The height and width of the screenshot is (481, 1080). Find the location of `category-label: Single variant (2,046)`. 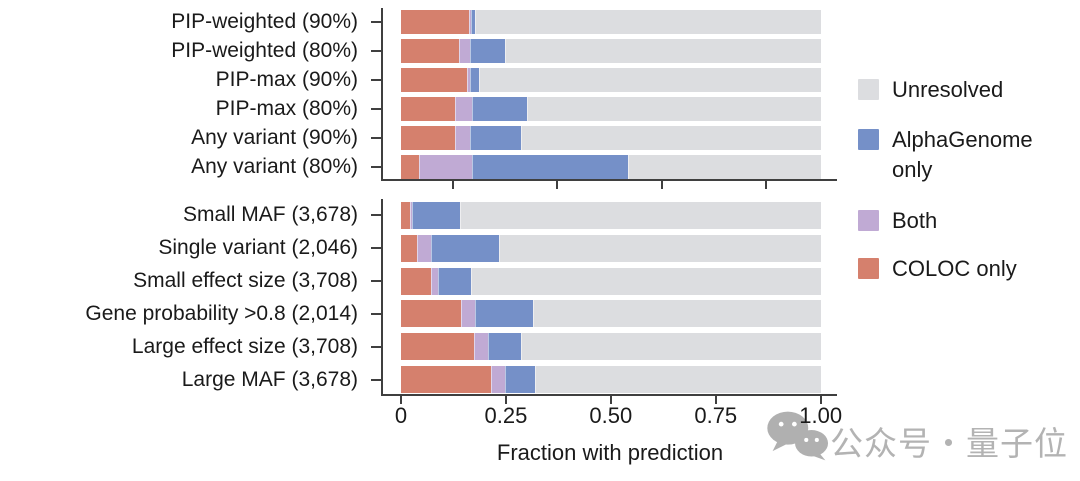

category-label: Single variant (2,046) is located at coordinates (258, 248).